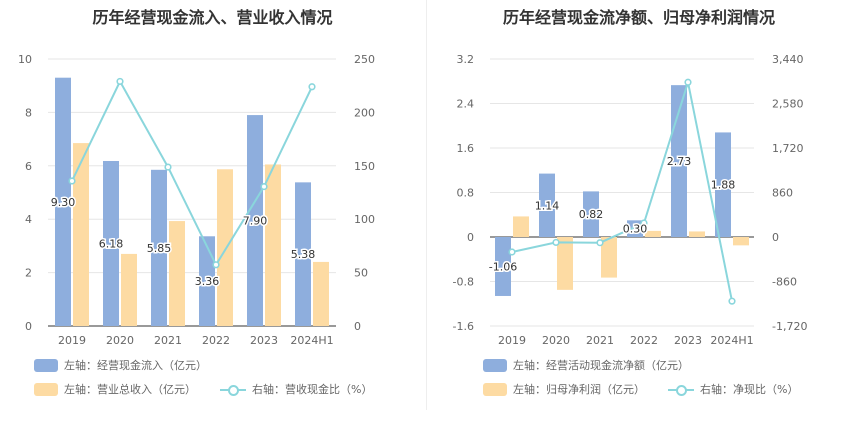 The image size is (850, 437). Describe the element at coordinates (135, 365) in the screenshot. I see `legend-label: 左轴：经营现金流入（亿元）` at that location.